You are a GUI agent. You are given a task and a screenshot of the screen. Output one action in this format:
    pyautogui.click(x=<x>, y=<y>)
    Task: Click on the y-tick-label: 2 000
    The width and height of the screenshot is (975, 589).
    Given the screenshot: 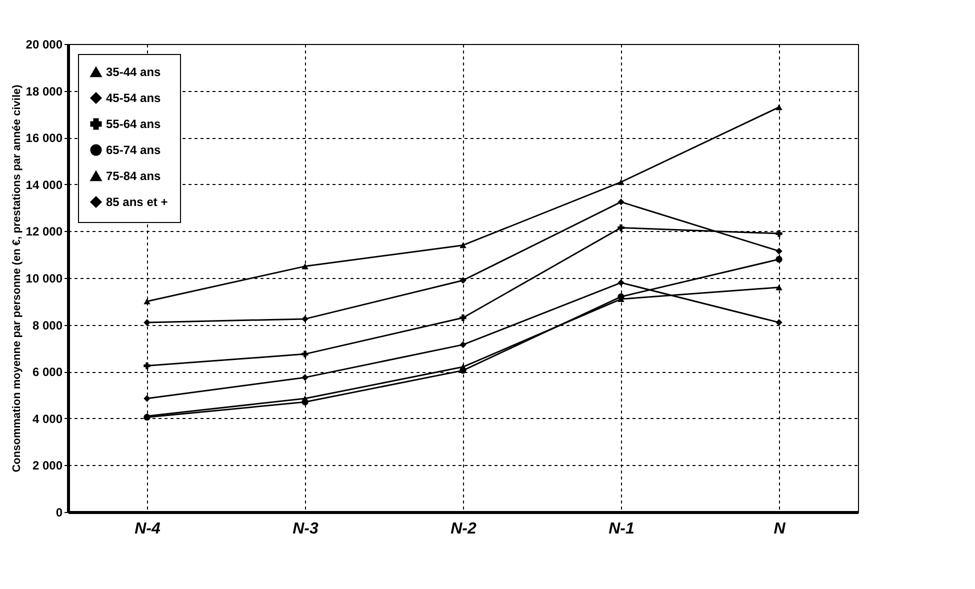 What is the action you would take?
    pyautogui.click(x=47, y=465)
    